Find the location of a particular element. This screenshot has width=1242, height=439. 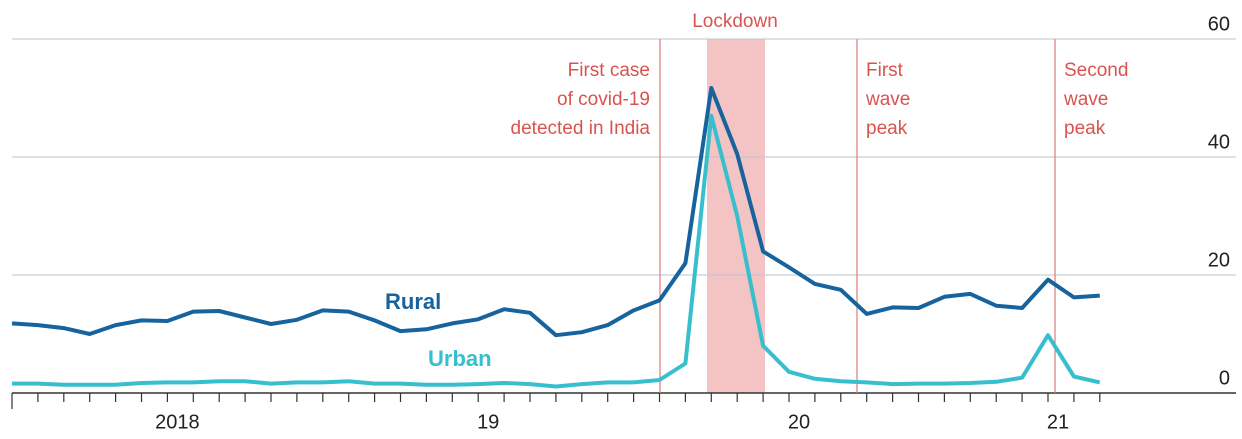

annotation: First is located at coordinates (885, 70).